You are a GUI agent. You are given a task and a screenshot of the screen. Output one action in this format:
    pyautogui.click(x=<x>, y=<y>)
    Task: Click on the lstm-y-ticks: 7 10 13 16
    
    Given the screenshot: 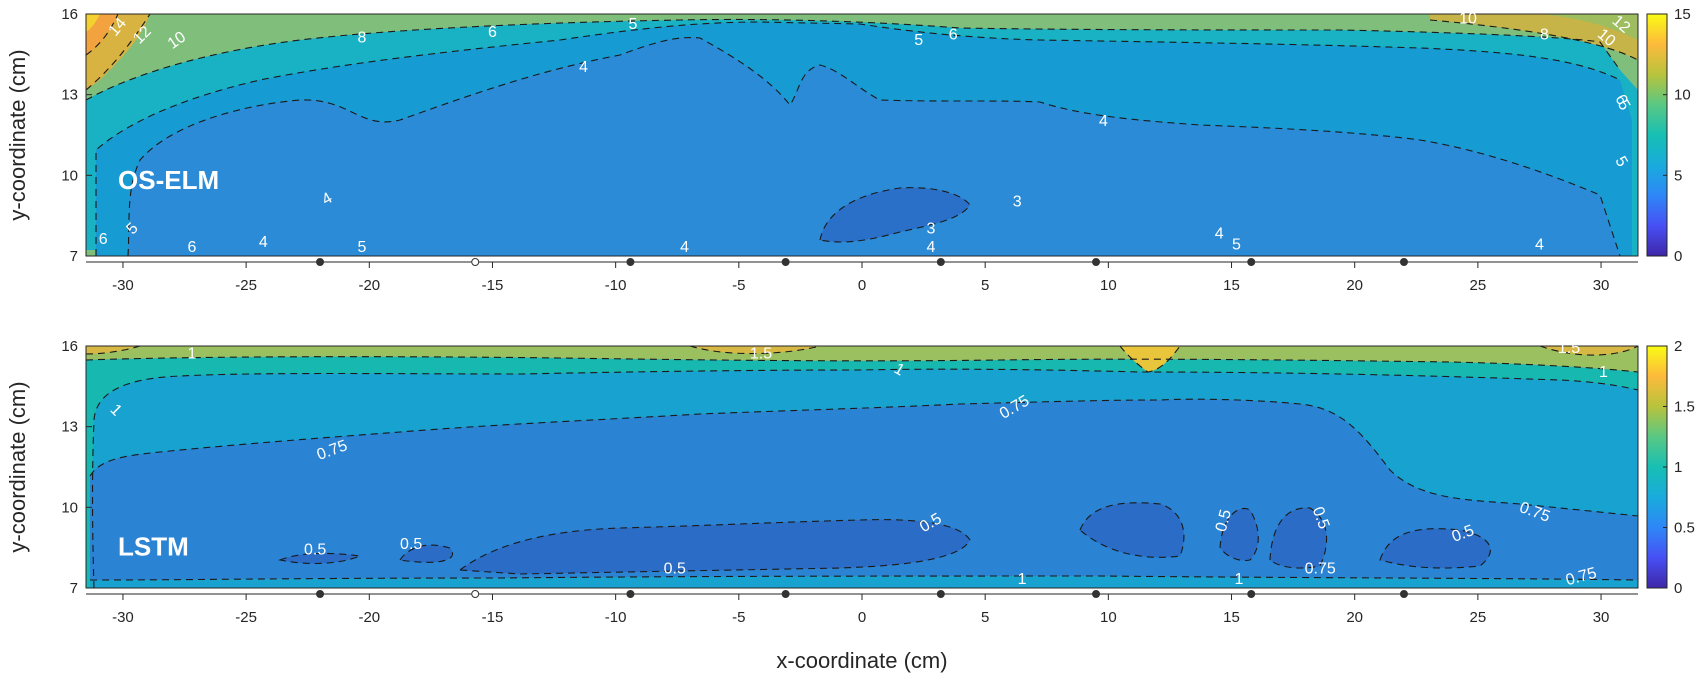 What is the action you would take?
    pyautogui.click(x=76, y=467)
    